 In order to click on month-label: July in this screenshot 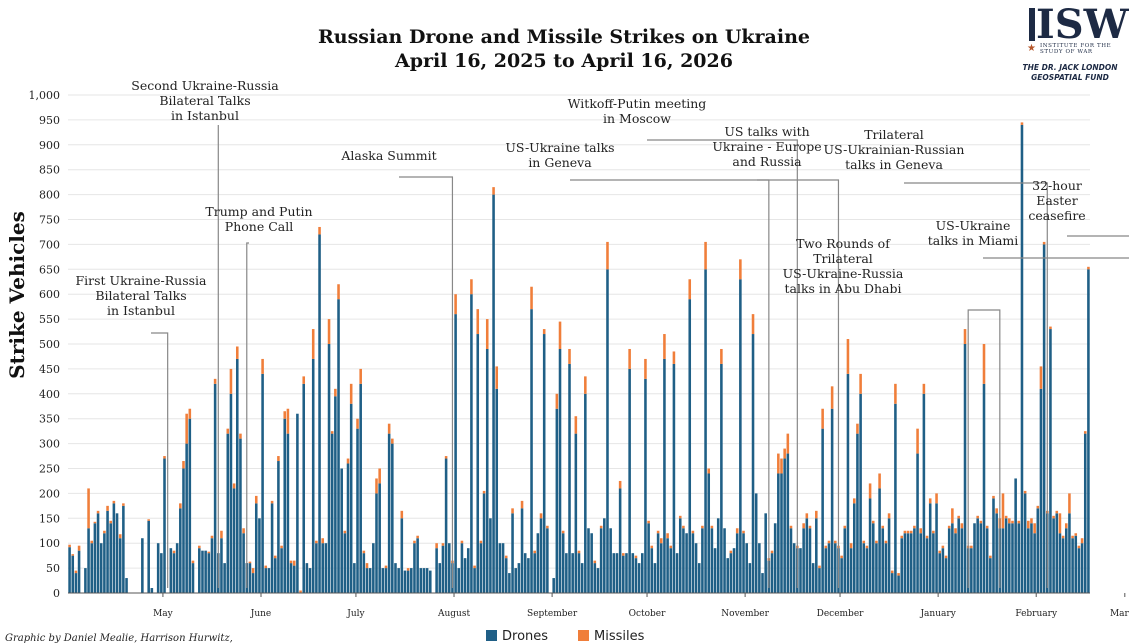, I will do `click(355, 614)`.